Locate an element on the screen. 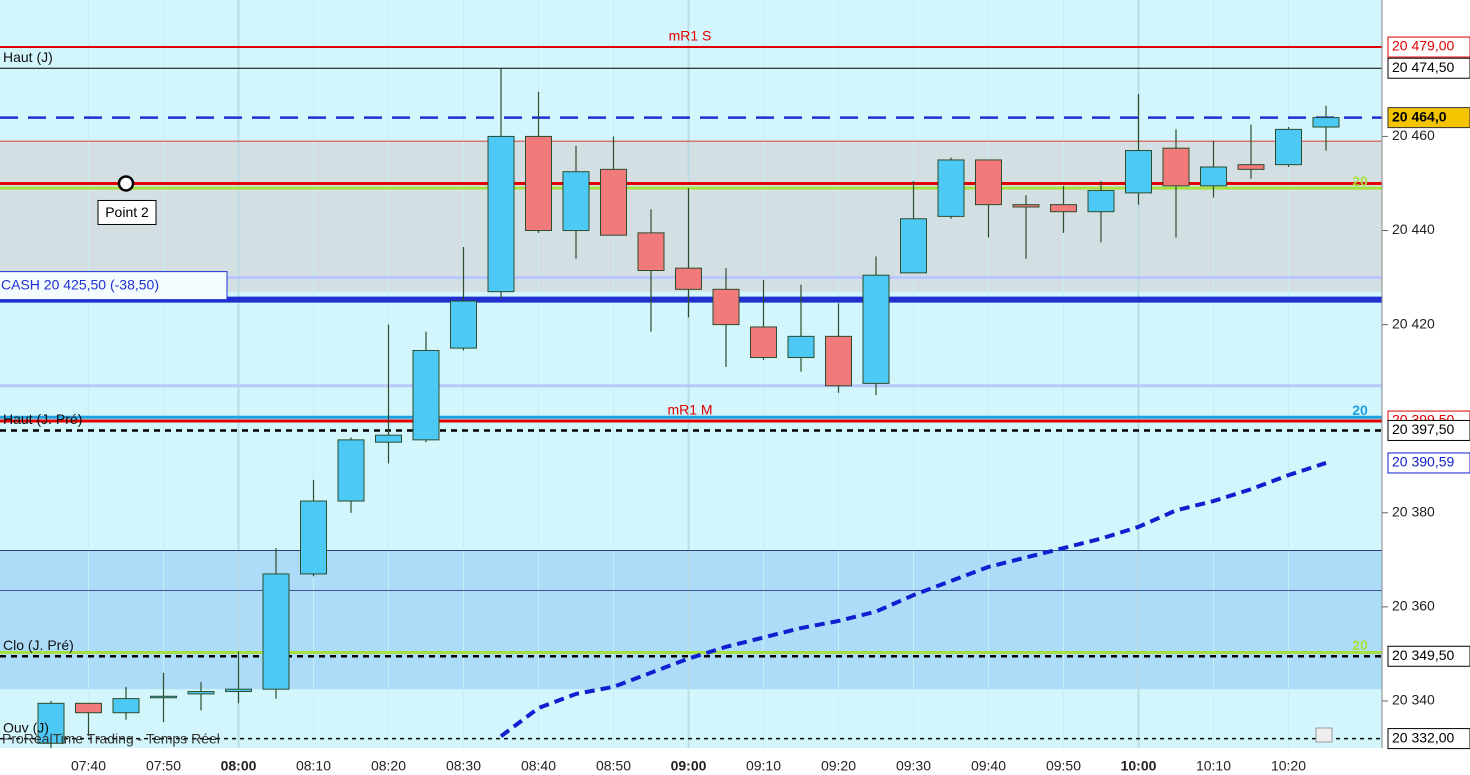  cash-box is located at coordinates (114, 286).